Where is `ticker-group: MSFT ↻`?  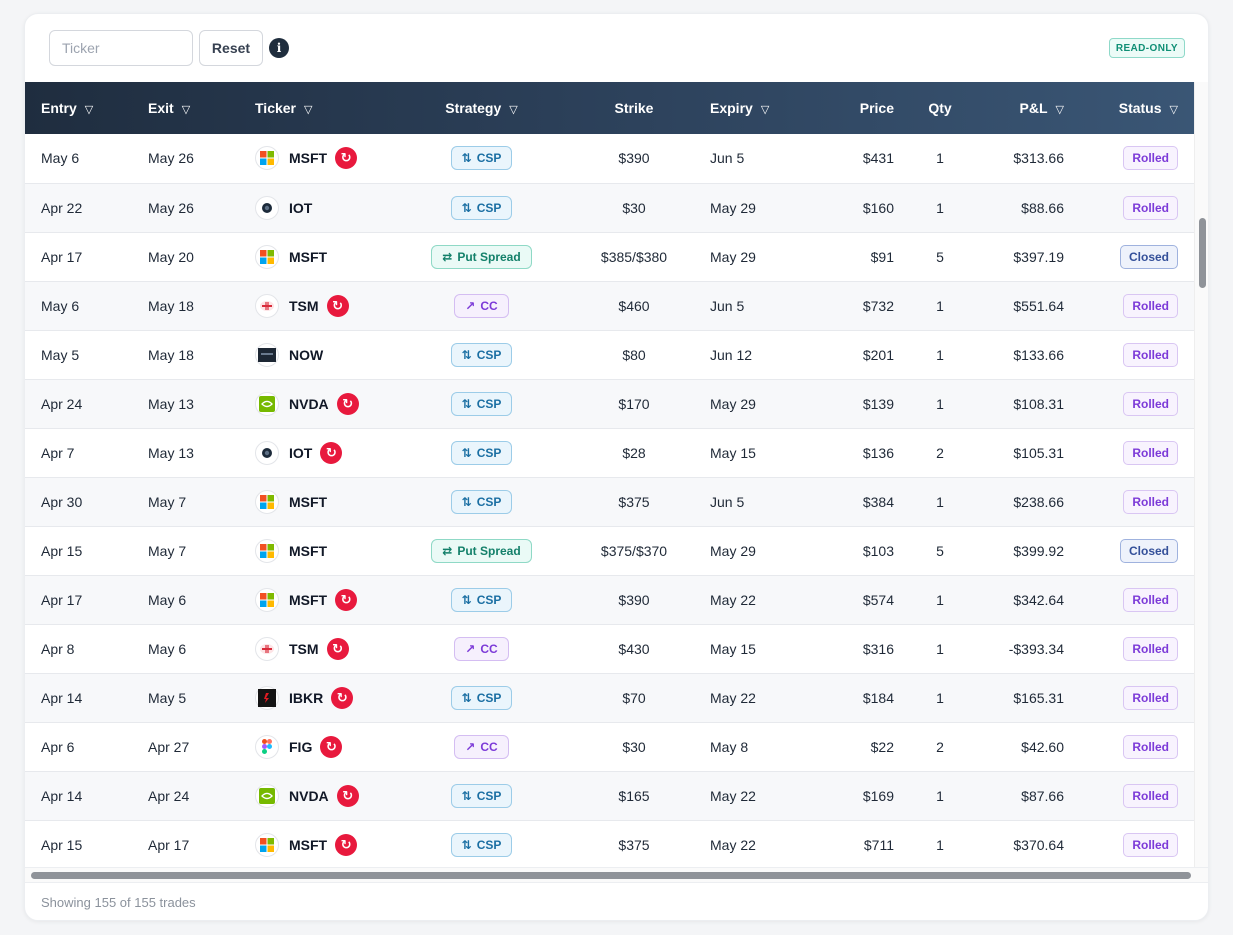 ticker-group: MSFT ↻ is located at coordinates (322, 158).